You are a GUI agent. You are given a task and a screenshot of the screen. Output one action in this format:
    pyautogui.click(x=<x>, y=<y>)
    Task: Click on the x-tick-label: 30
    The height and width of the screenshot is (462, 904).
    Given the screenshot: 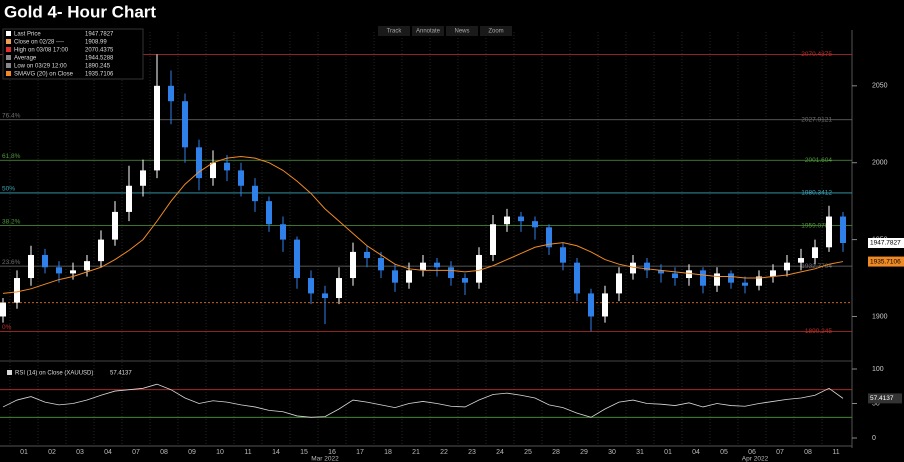 What is the action you would take?
    pyautogui.click(x=612, y=452)
    